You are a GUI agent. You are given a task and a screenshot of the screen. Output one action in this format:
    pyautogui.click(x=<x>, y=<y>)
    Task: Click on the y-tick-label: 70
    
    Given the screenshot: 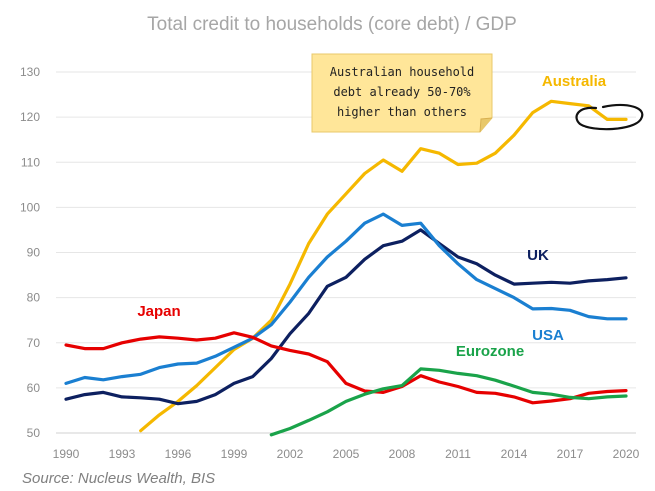 What is the action you would take?
    pyautogui.click(x=34, y=343)
    